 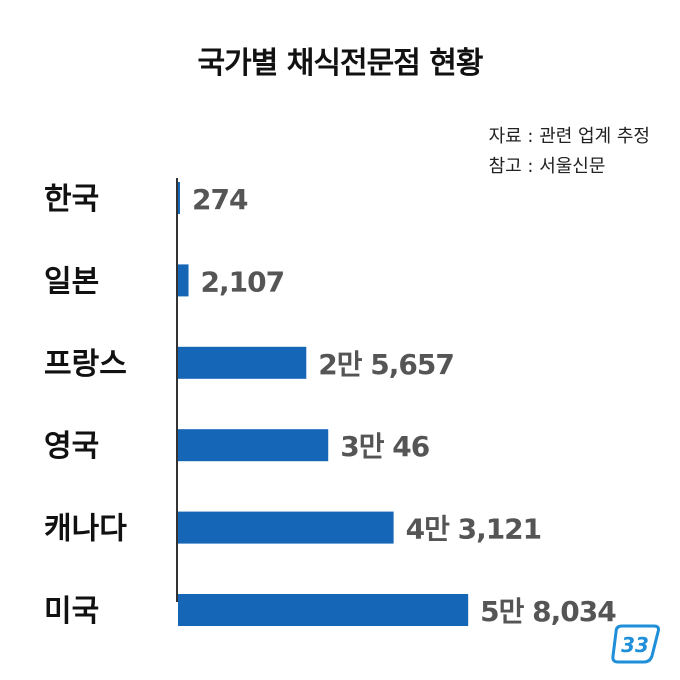 I want to click on category-label: 일본, so click(x=71, y=281).